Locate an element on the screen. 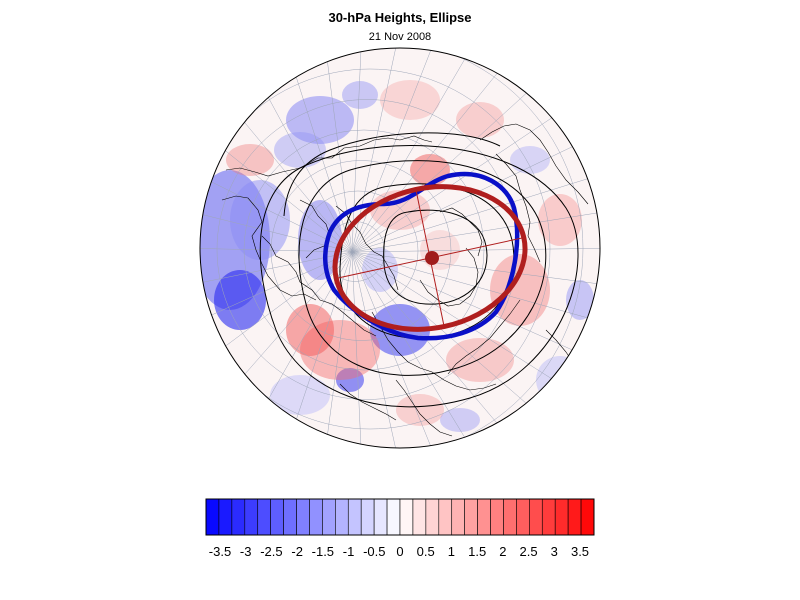 The image size is (800, 600). colorbar-tick-label: 0.5 is located at coordinates (425, 551).